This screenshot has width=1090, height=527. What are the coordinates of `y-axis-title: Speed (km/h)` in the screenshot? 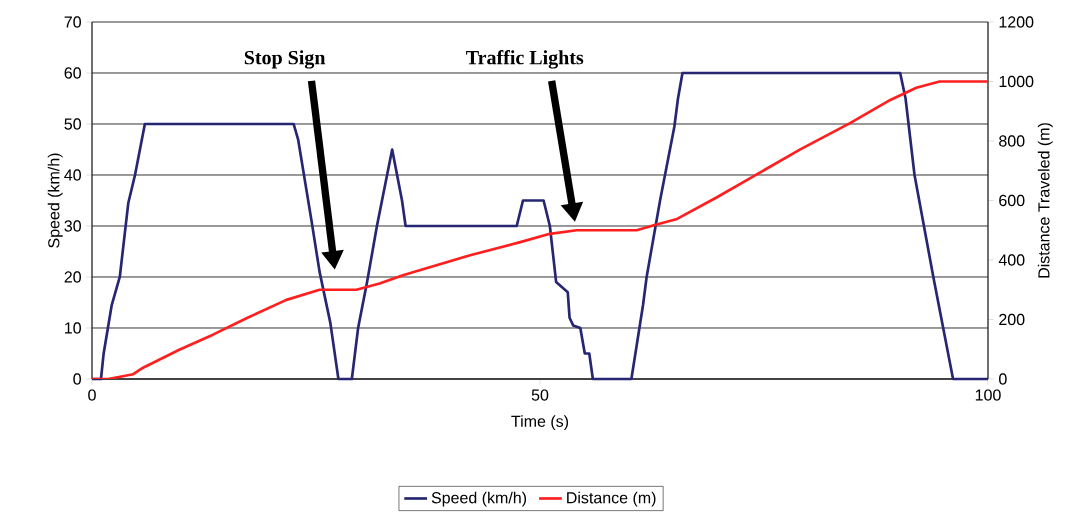 It's located at (55, 200).